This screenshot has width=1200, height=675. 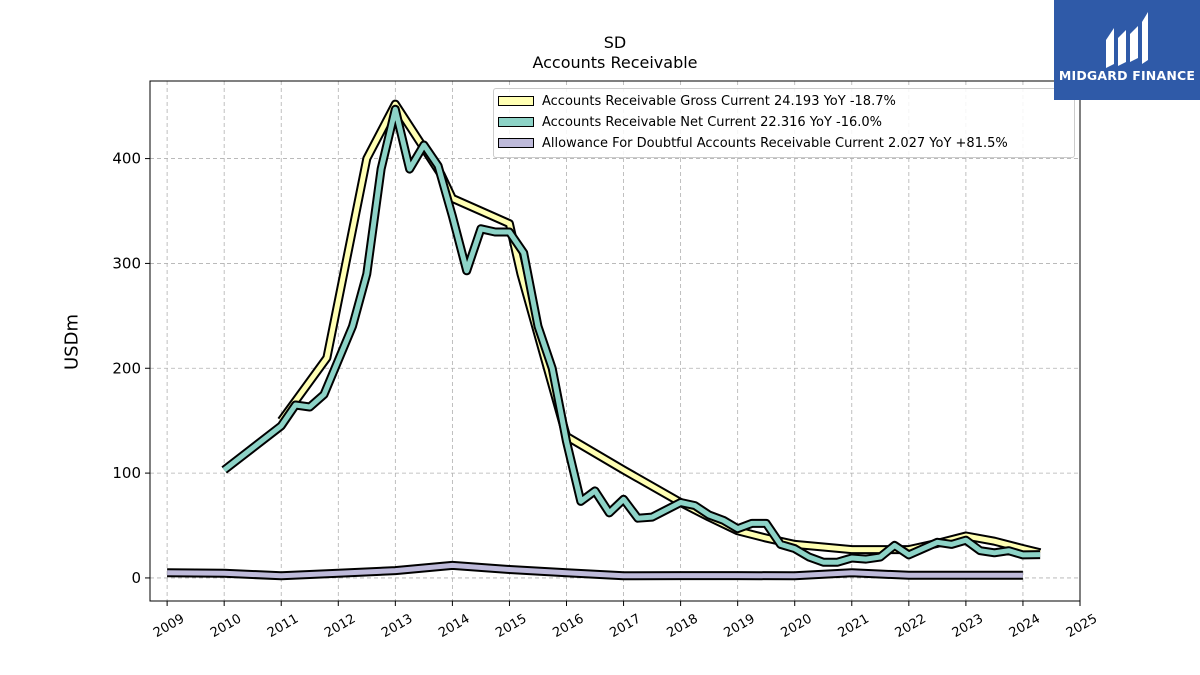 What do you see at coordinates (72, 342) in the screenshot?
I see `y-axis-label: USDm` at bounding box center [72, 342].